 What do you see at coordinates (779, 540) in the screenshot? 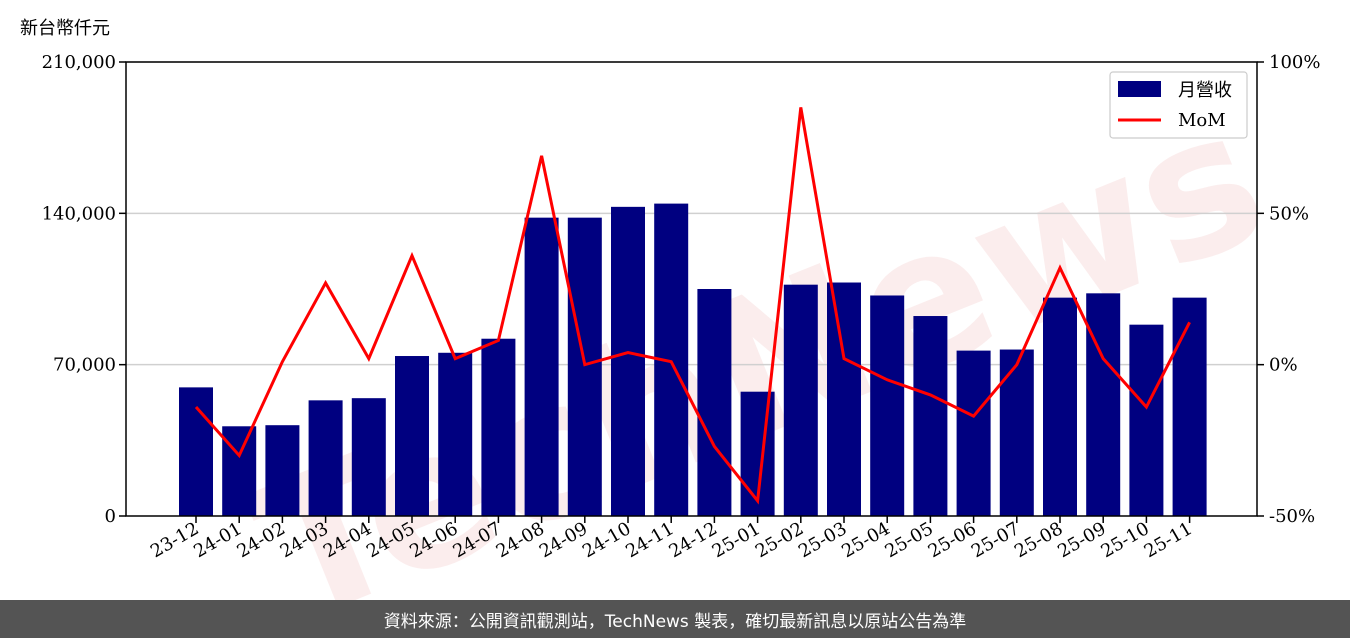
I see `x-tick-label: 25-02` at bounding box center [779, 540].